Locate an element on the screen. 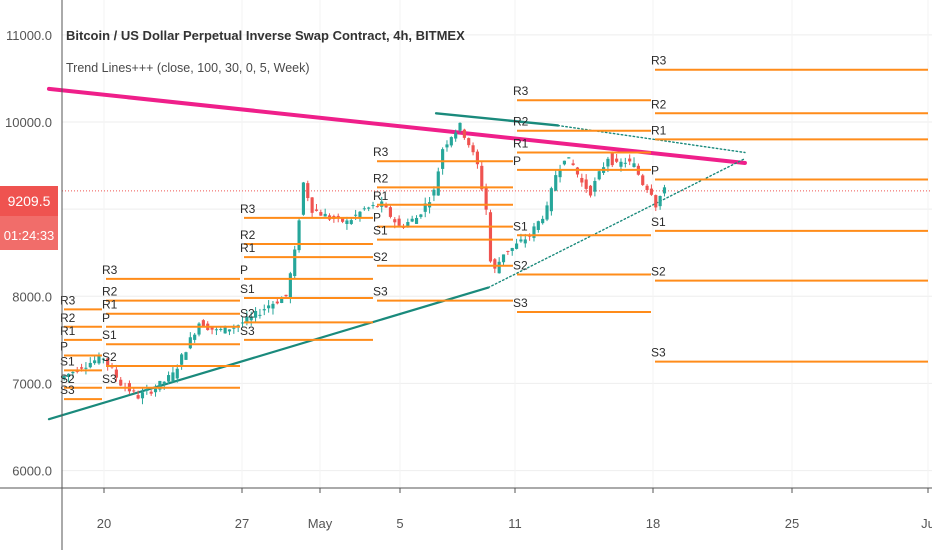 This screenshot has width=932, height=550. x-tick-label: Ju is located at coordinates (926, 523).